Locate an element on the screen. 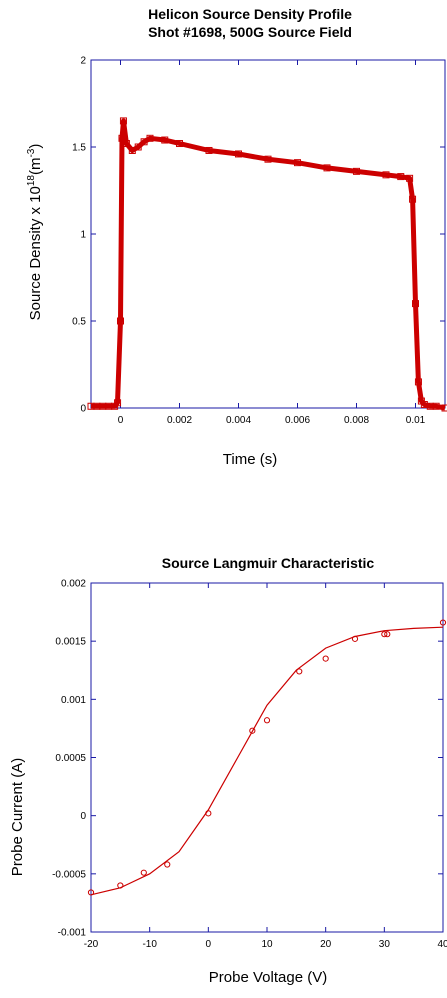 The image size is (447, 998). y-tick-label: 1 is located at coordinates (83, 235).